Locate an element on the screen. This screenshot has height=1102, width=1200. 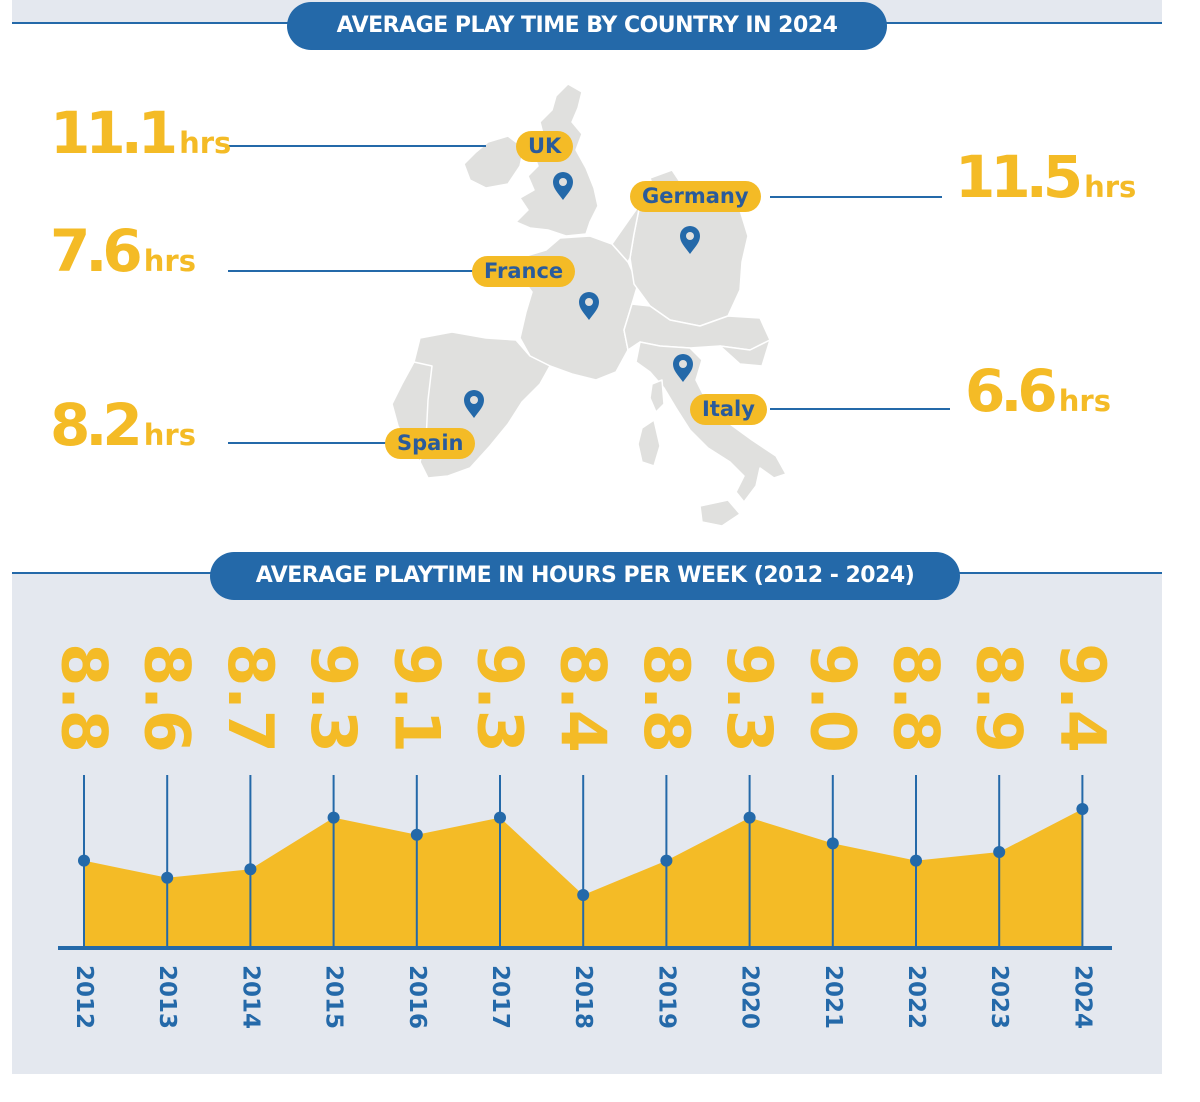
data-point-2018 is located at coordinates (583, 895).